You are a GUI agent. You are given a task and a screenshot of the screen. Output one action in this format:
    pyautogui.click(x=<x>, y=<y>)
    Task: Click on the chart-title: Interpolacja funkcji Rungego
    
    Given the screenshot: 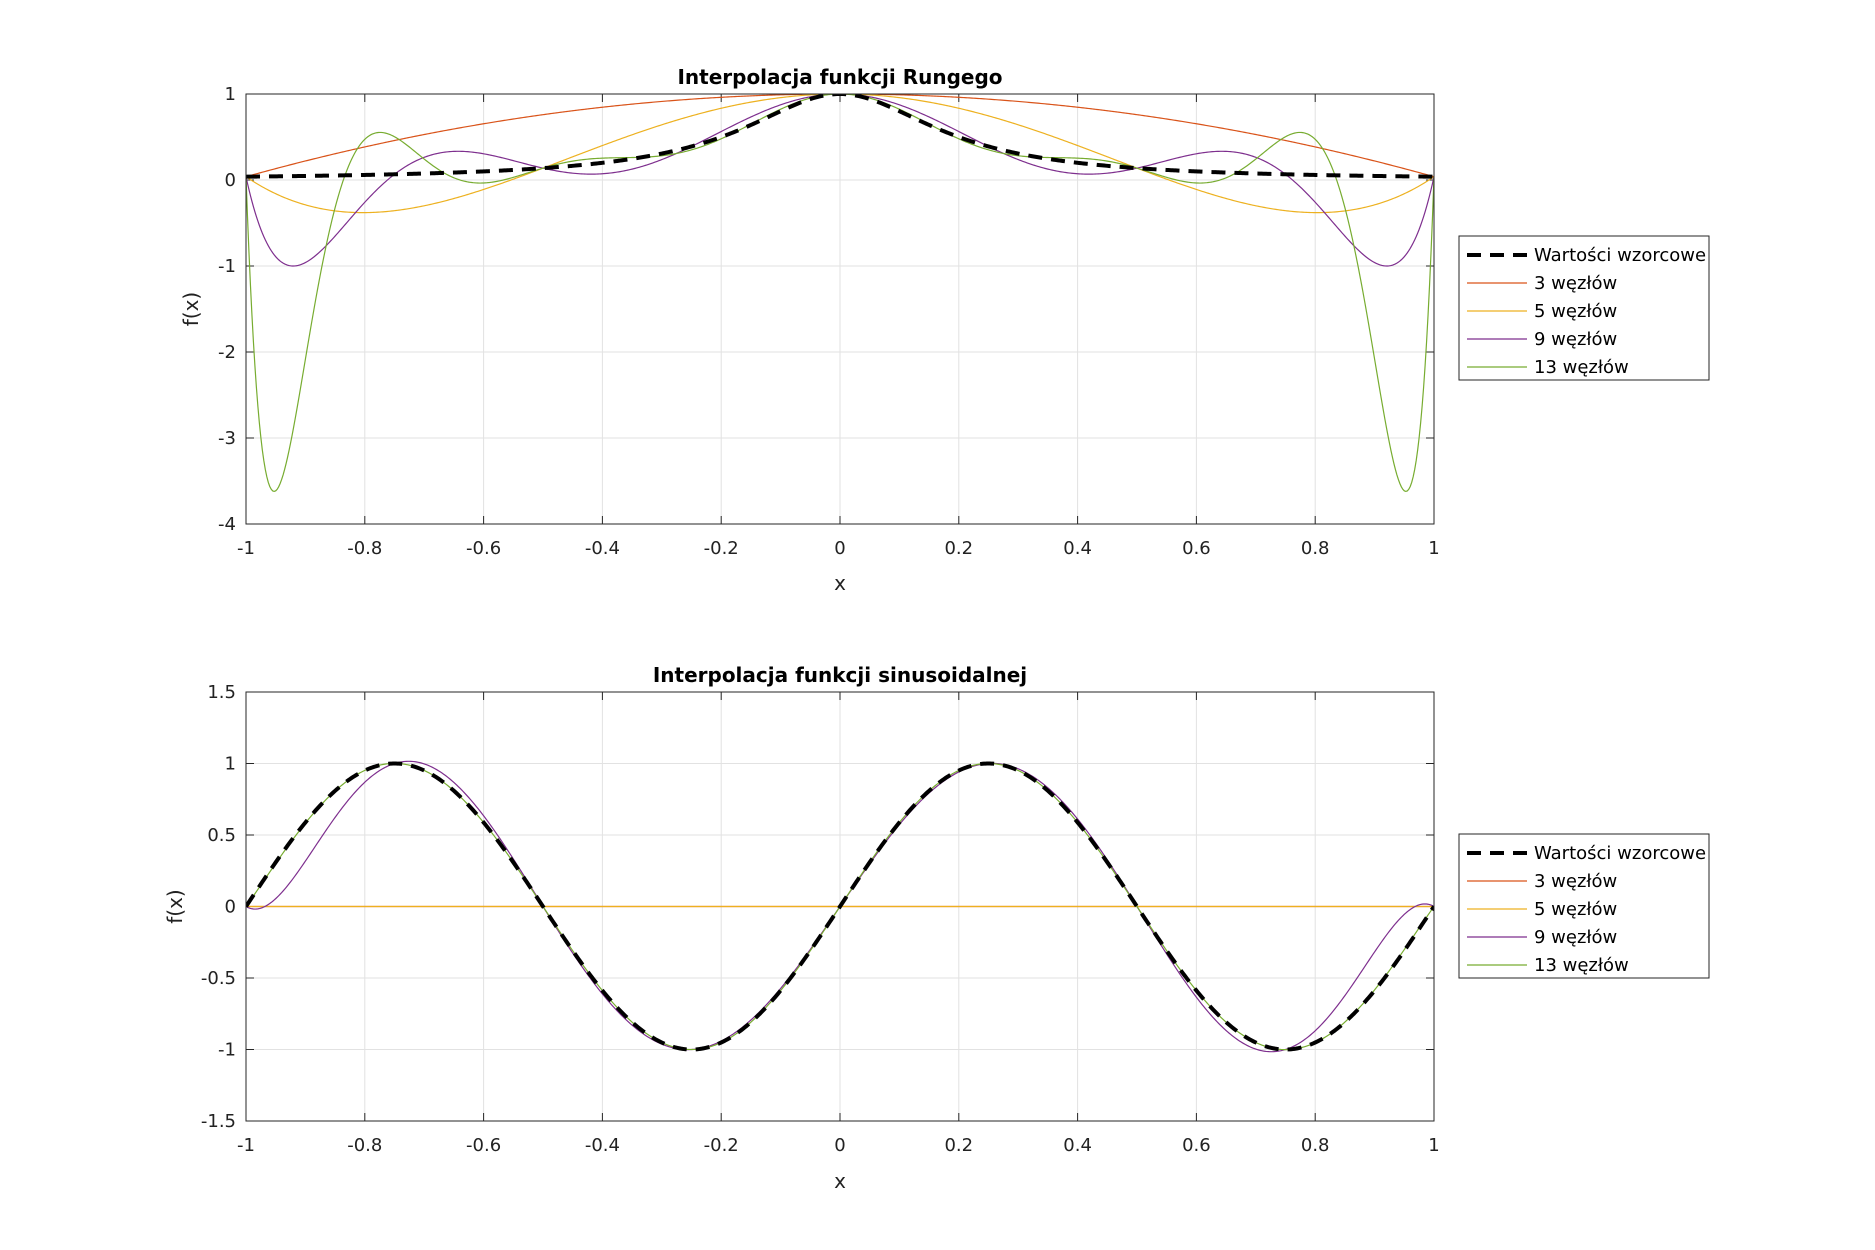 What is the action you would take?
    pyautogui.click(x=839, y=77)
    